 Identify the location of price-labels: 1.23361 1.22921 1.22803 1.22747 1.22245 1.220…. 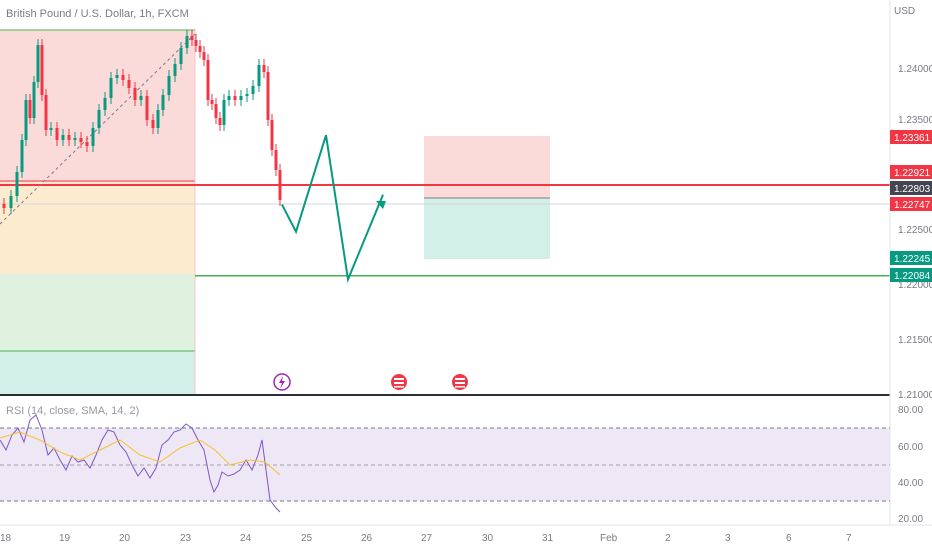
(911, 206).